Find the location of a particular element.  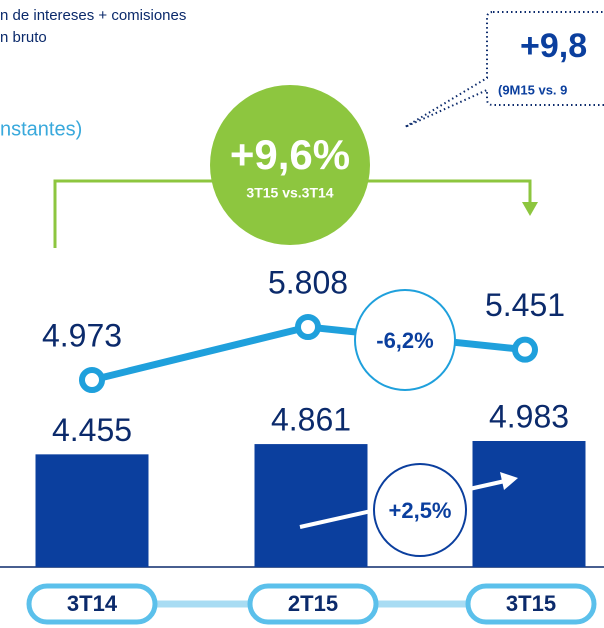

x-tick-label: 3T15 is located at coordinates (531, 603).